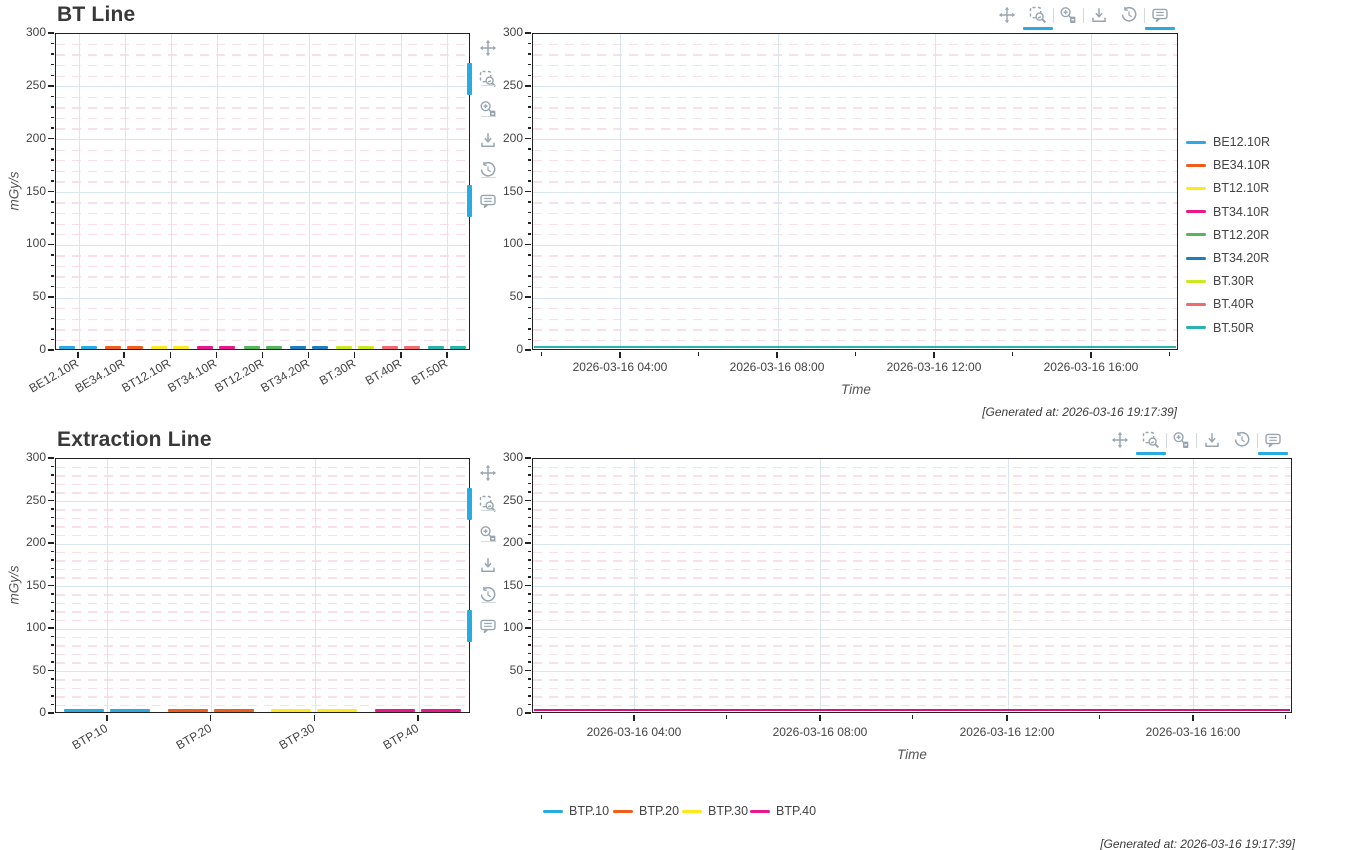 This screenshot has height=850, width=1354. What do you see at coordinates (429, 372) in the screenshot?
I see `category-tick-label: BT.50R` at bounding box center [429, 372].